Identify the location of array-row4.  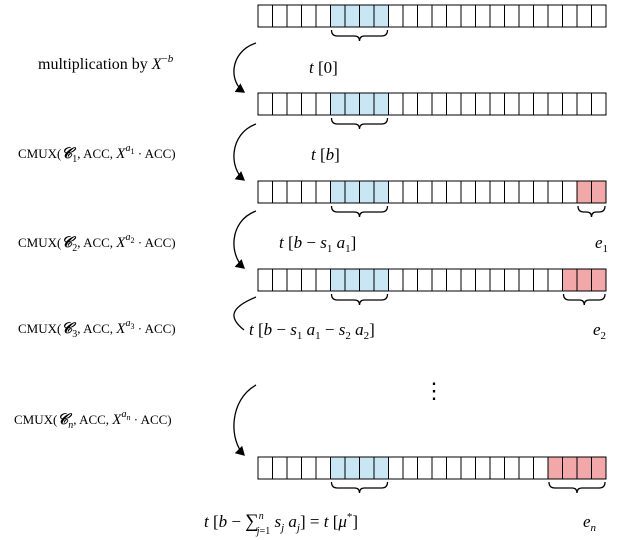
(432, 475).